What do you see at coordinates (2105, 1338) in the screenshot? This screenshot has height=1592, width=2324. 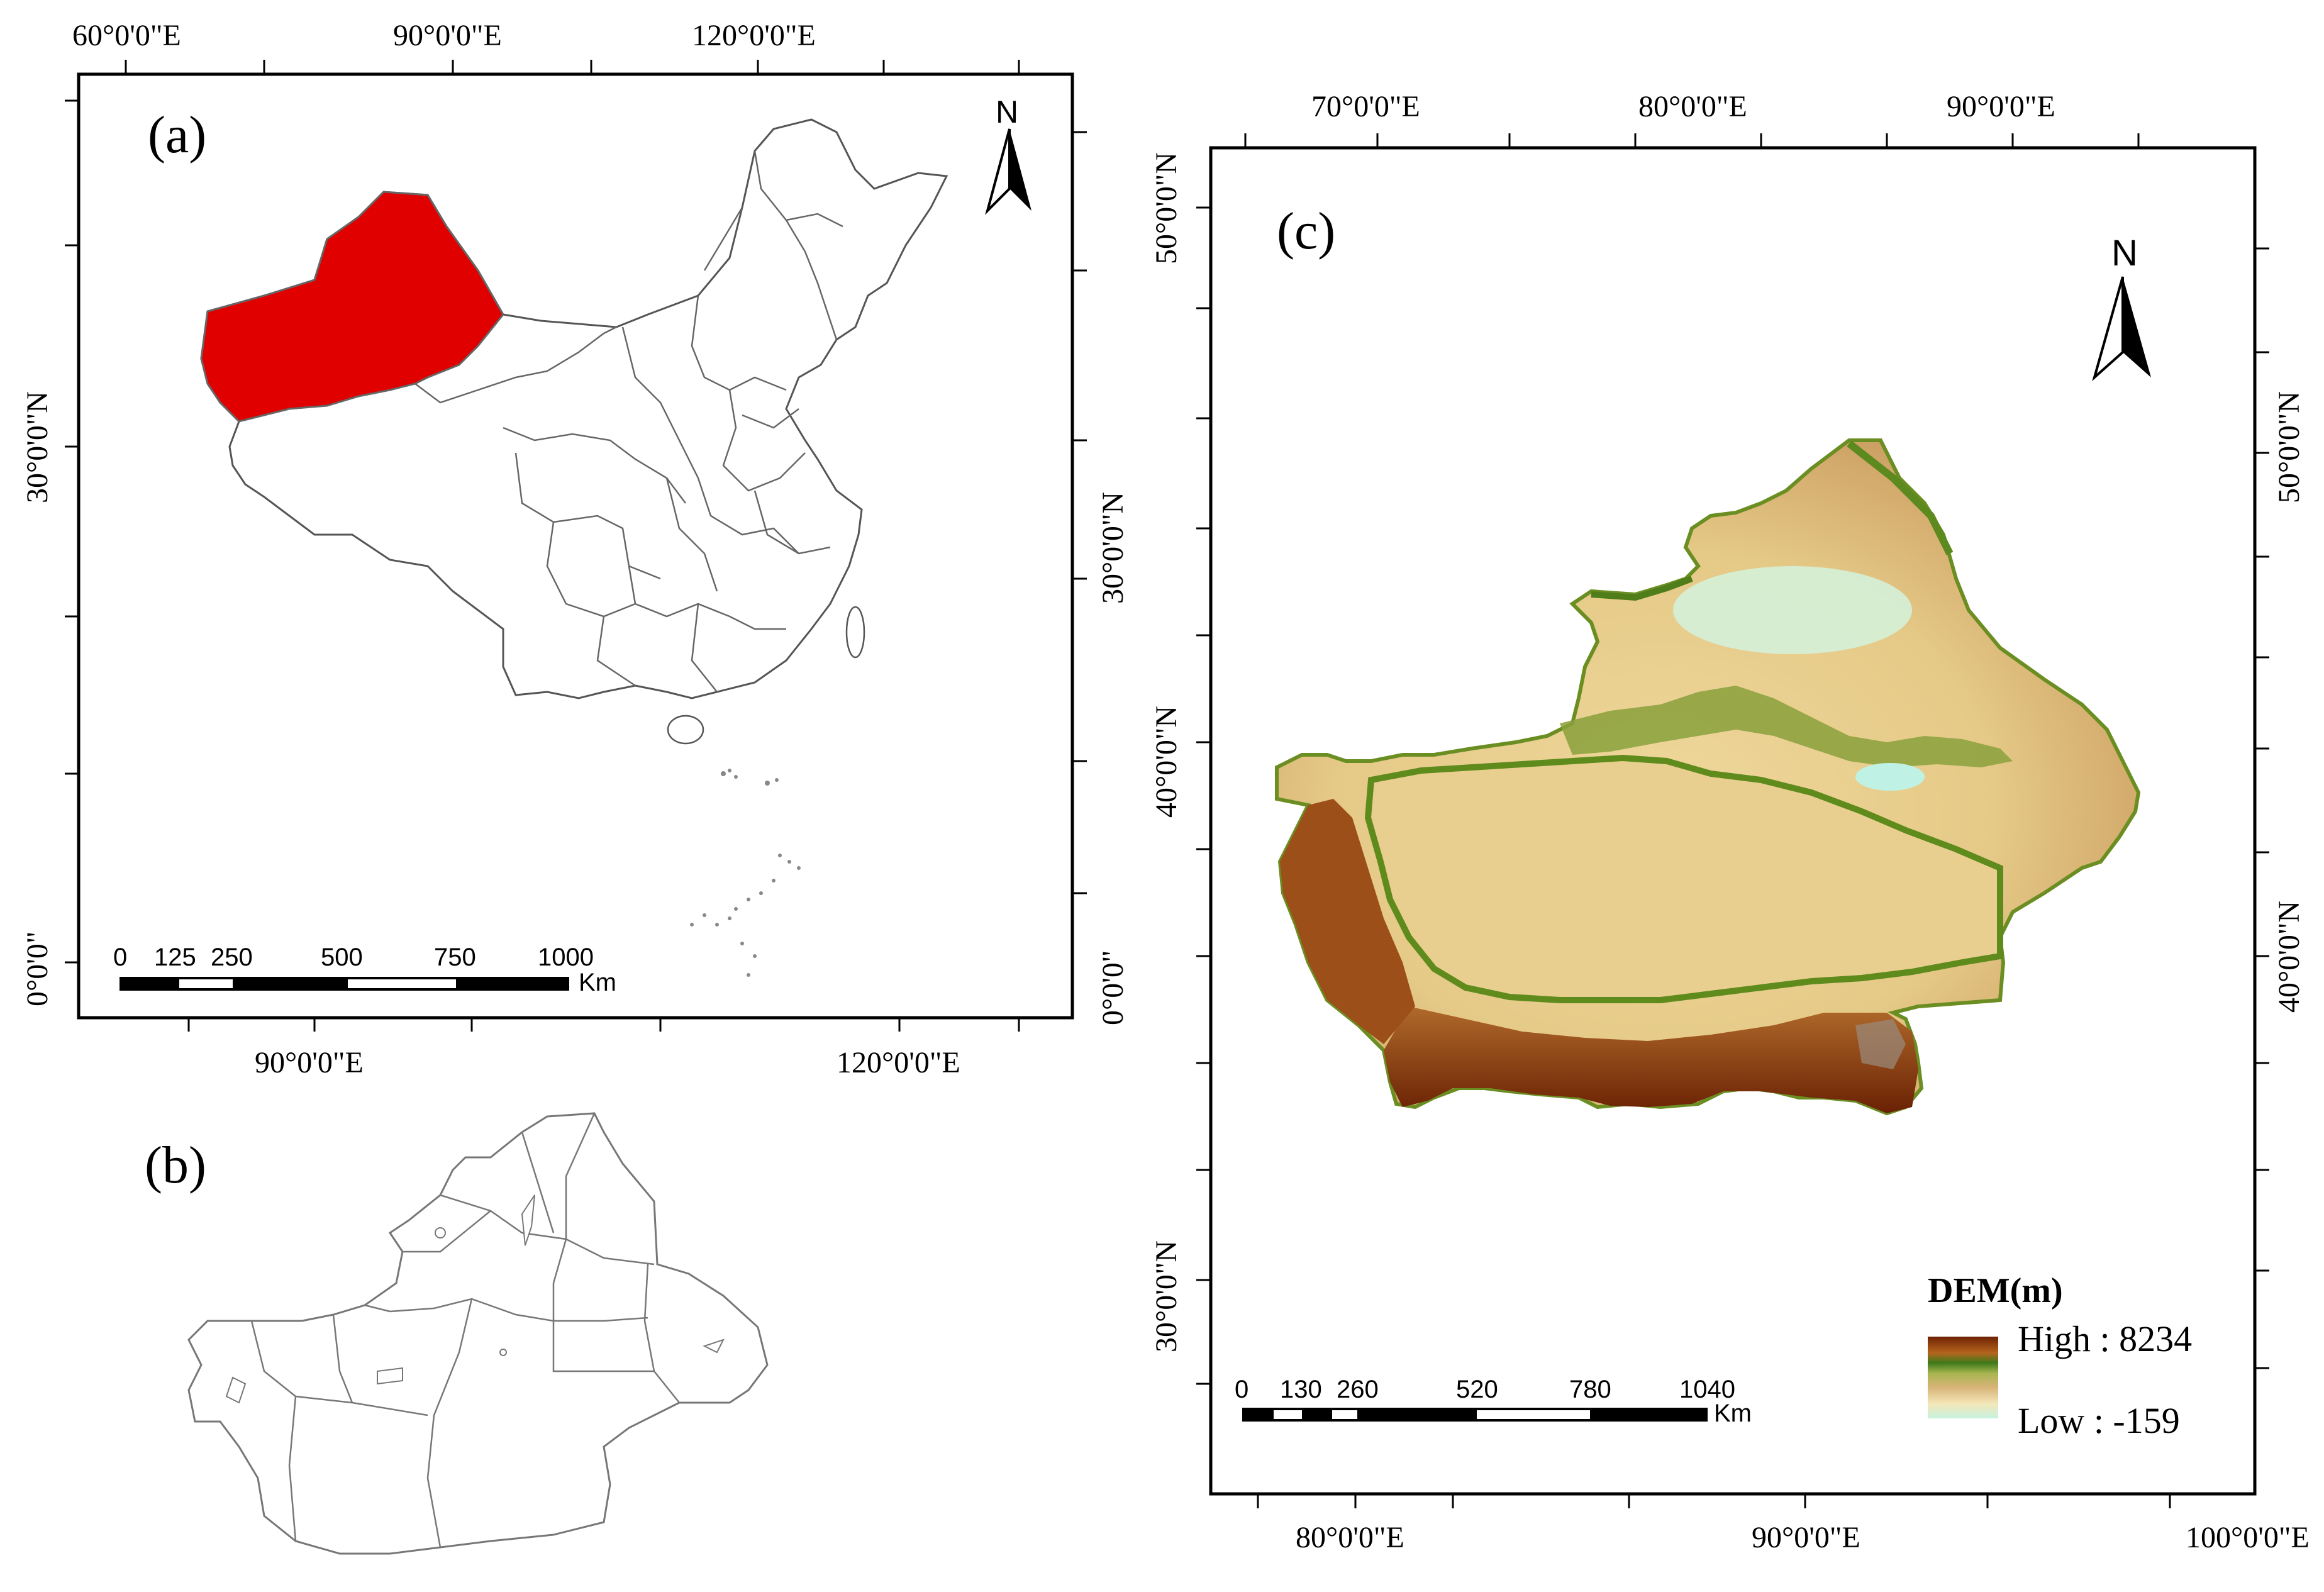 I see `dem-legend-high: High : 8234` at bounding box center [2105, 1338].